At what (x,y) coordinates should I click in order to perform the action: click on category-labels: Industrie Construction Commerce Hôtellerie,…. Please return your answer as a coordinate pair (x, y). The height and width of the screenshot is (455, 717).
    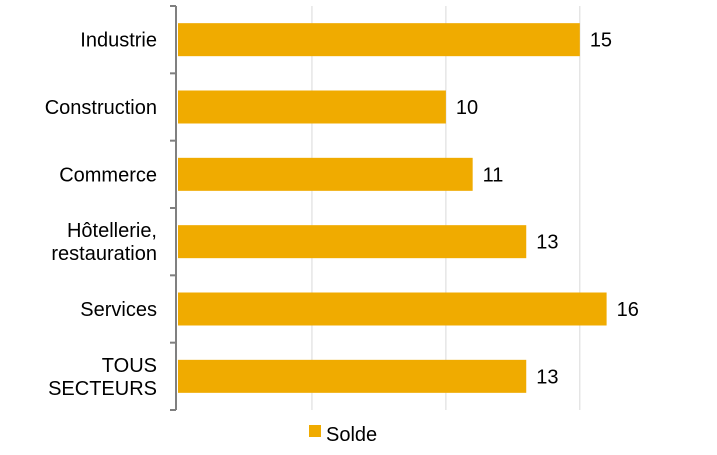
    Looking at the image, I should click on (101, 215).